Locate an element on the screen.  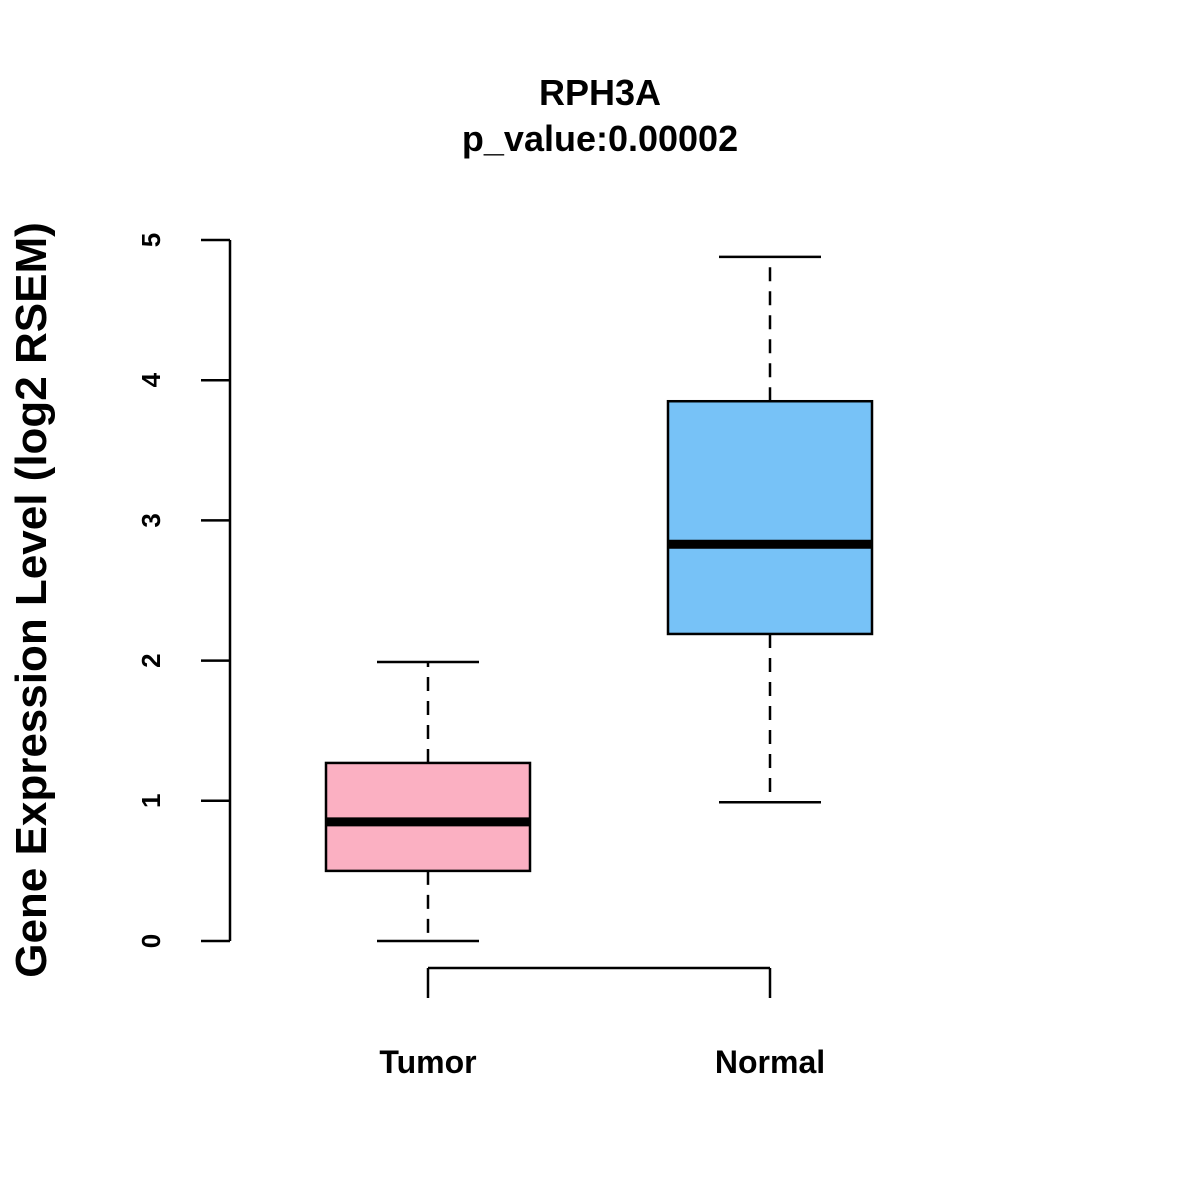
y-tick-label: 2 is located at coordinates (151, 660).